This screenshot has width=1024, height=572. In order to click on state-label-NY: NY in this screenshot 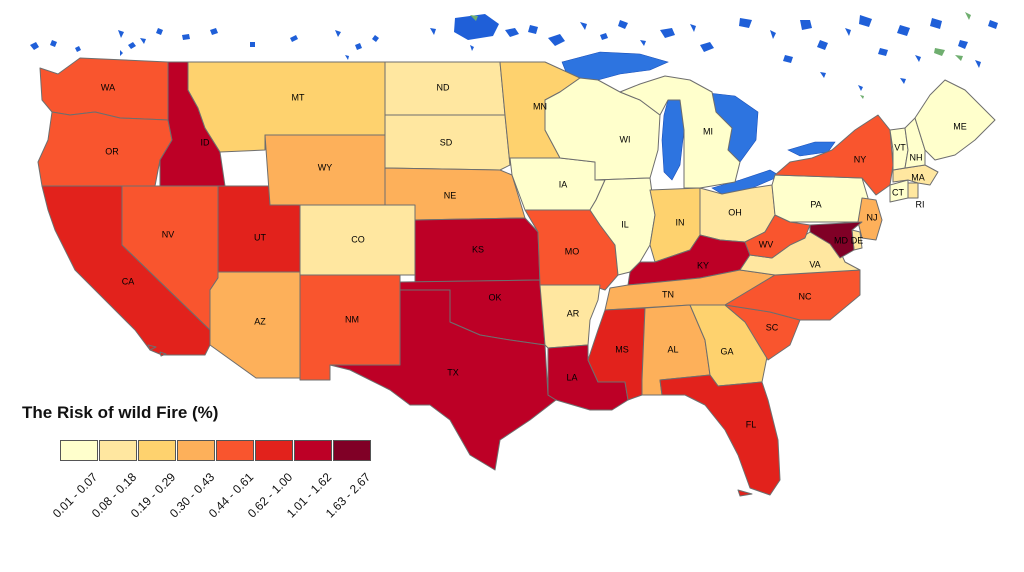, I will do `click(860, 159)`.